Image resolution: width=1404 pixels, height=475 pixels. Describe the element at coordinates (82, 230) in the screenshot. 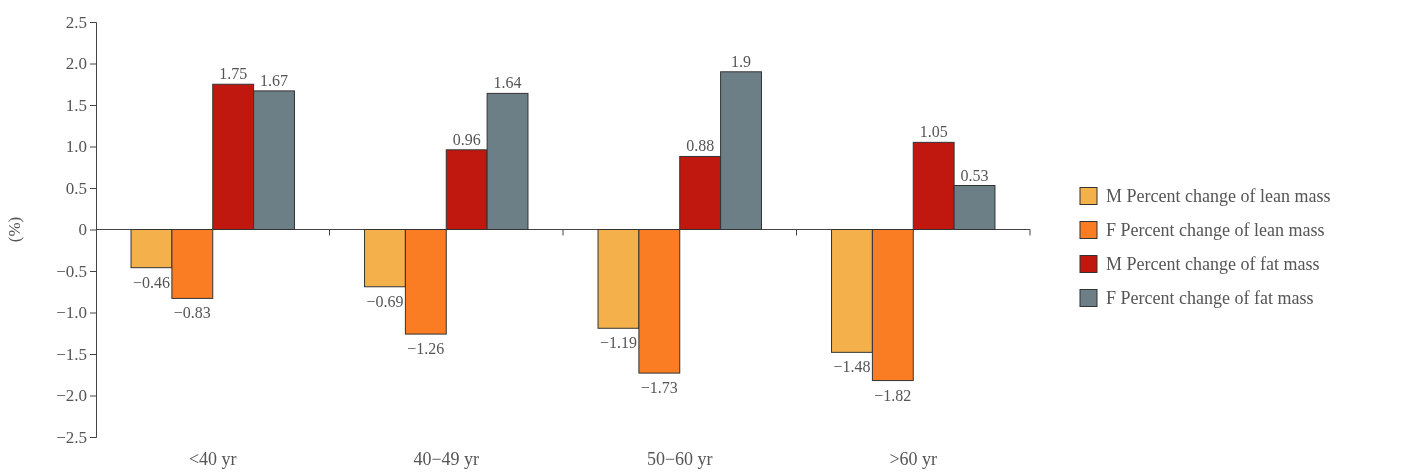

I see `y-tick-label: 0` at that location.